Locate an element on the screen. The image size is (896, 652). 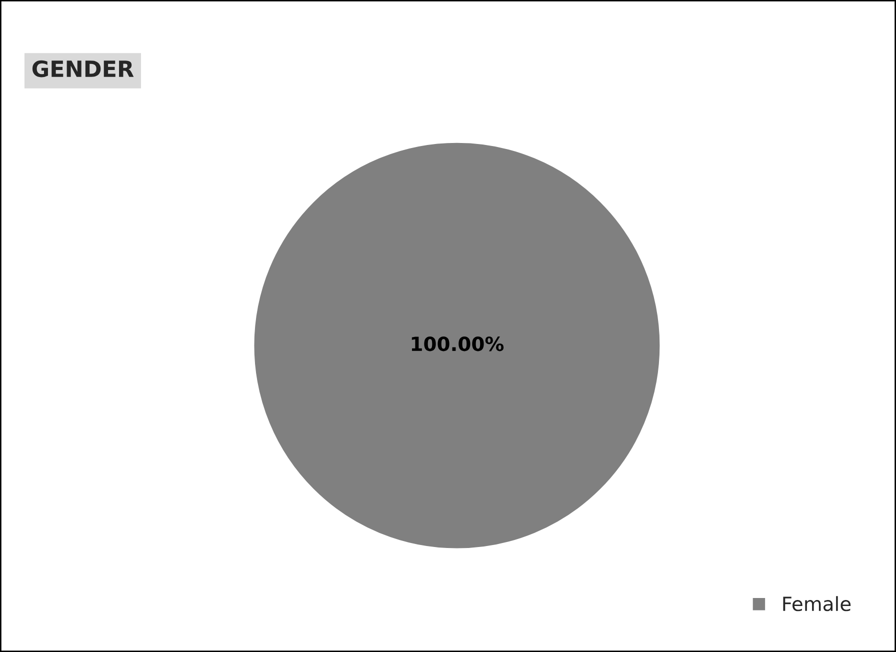
legend-label: Female is located at coordinates (817, 604).